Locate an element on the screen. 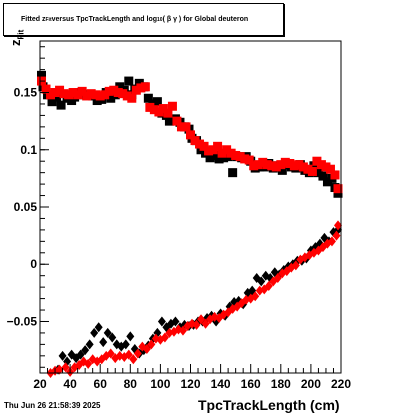 The height and width of the screenshot is (414, 400). x-tick-label: 160 is located at coordinates (251, 384).